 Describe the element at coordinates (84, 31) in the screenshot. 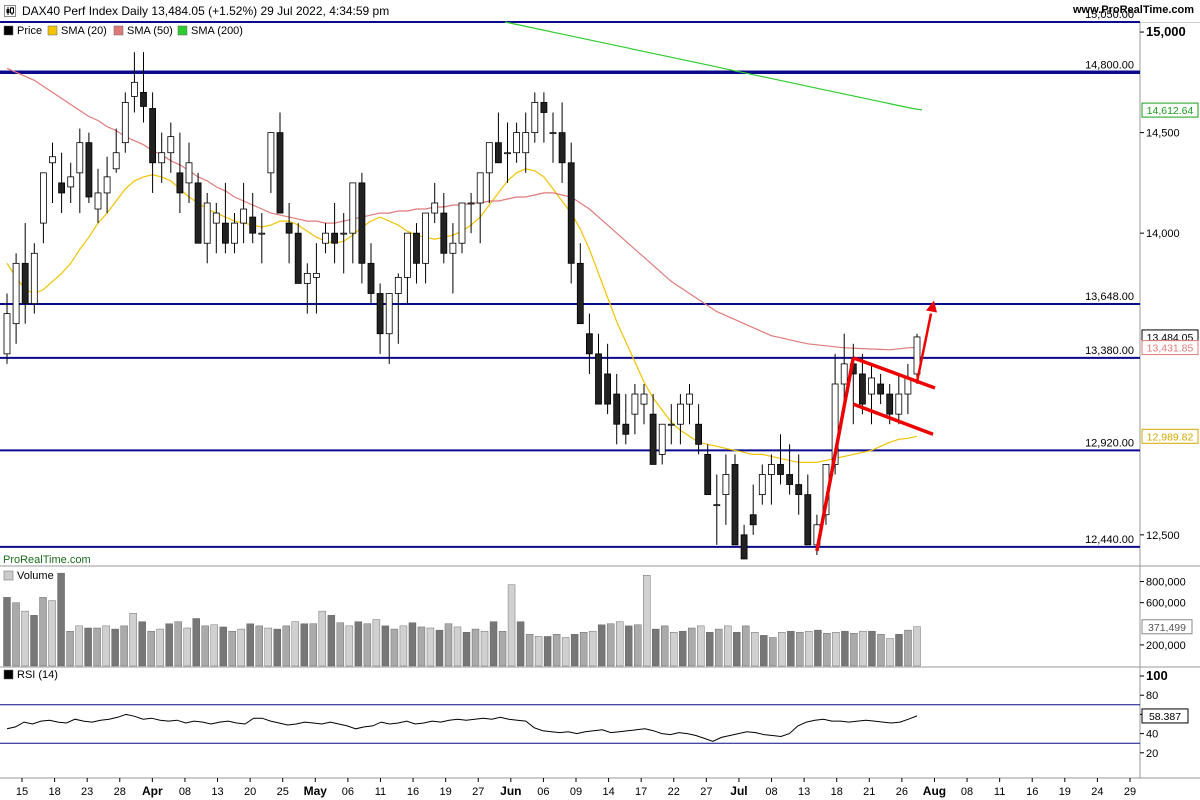

I see `legend-label-1: SMA (20)` at that location.